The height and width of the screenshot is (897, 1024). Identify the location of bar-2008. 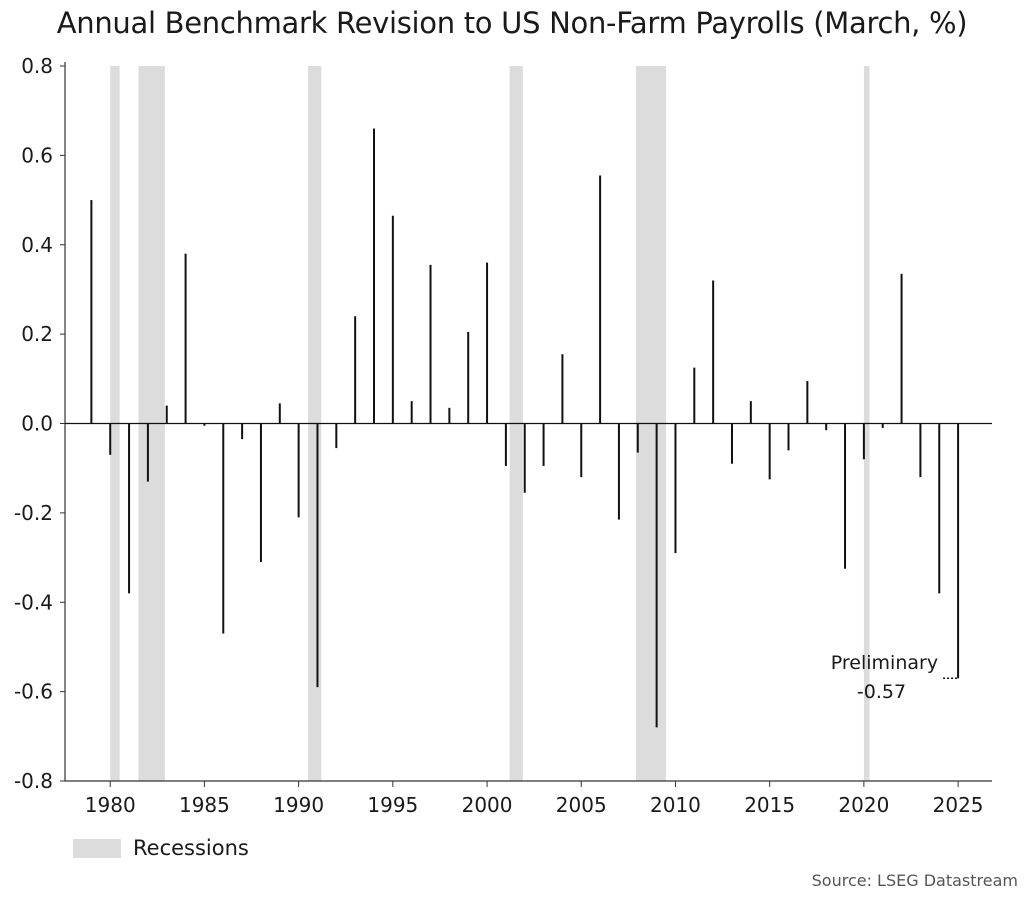
(637, 438).